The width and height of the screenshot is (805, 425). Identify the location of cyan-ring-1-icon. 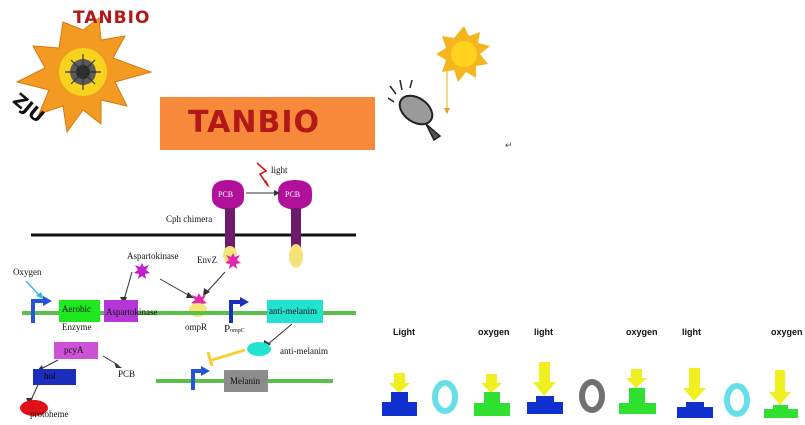
(445, 397).